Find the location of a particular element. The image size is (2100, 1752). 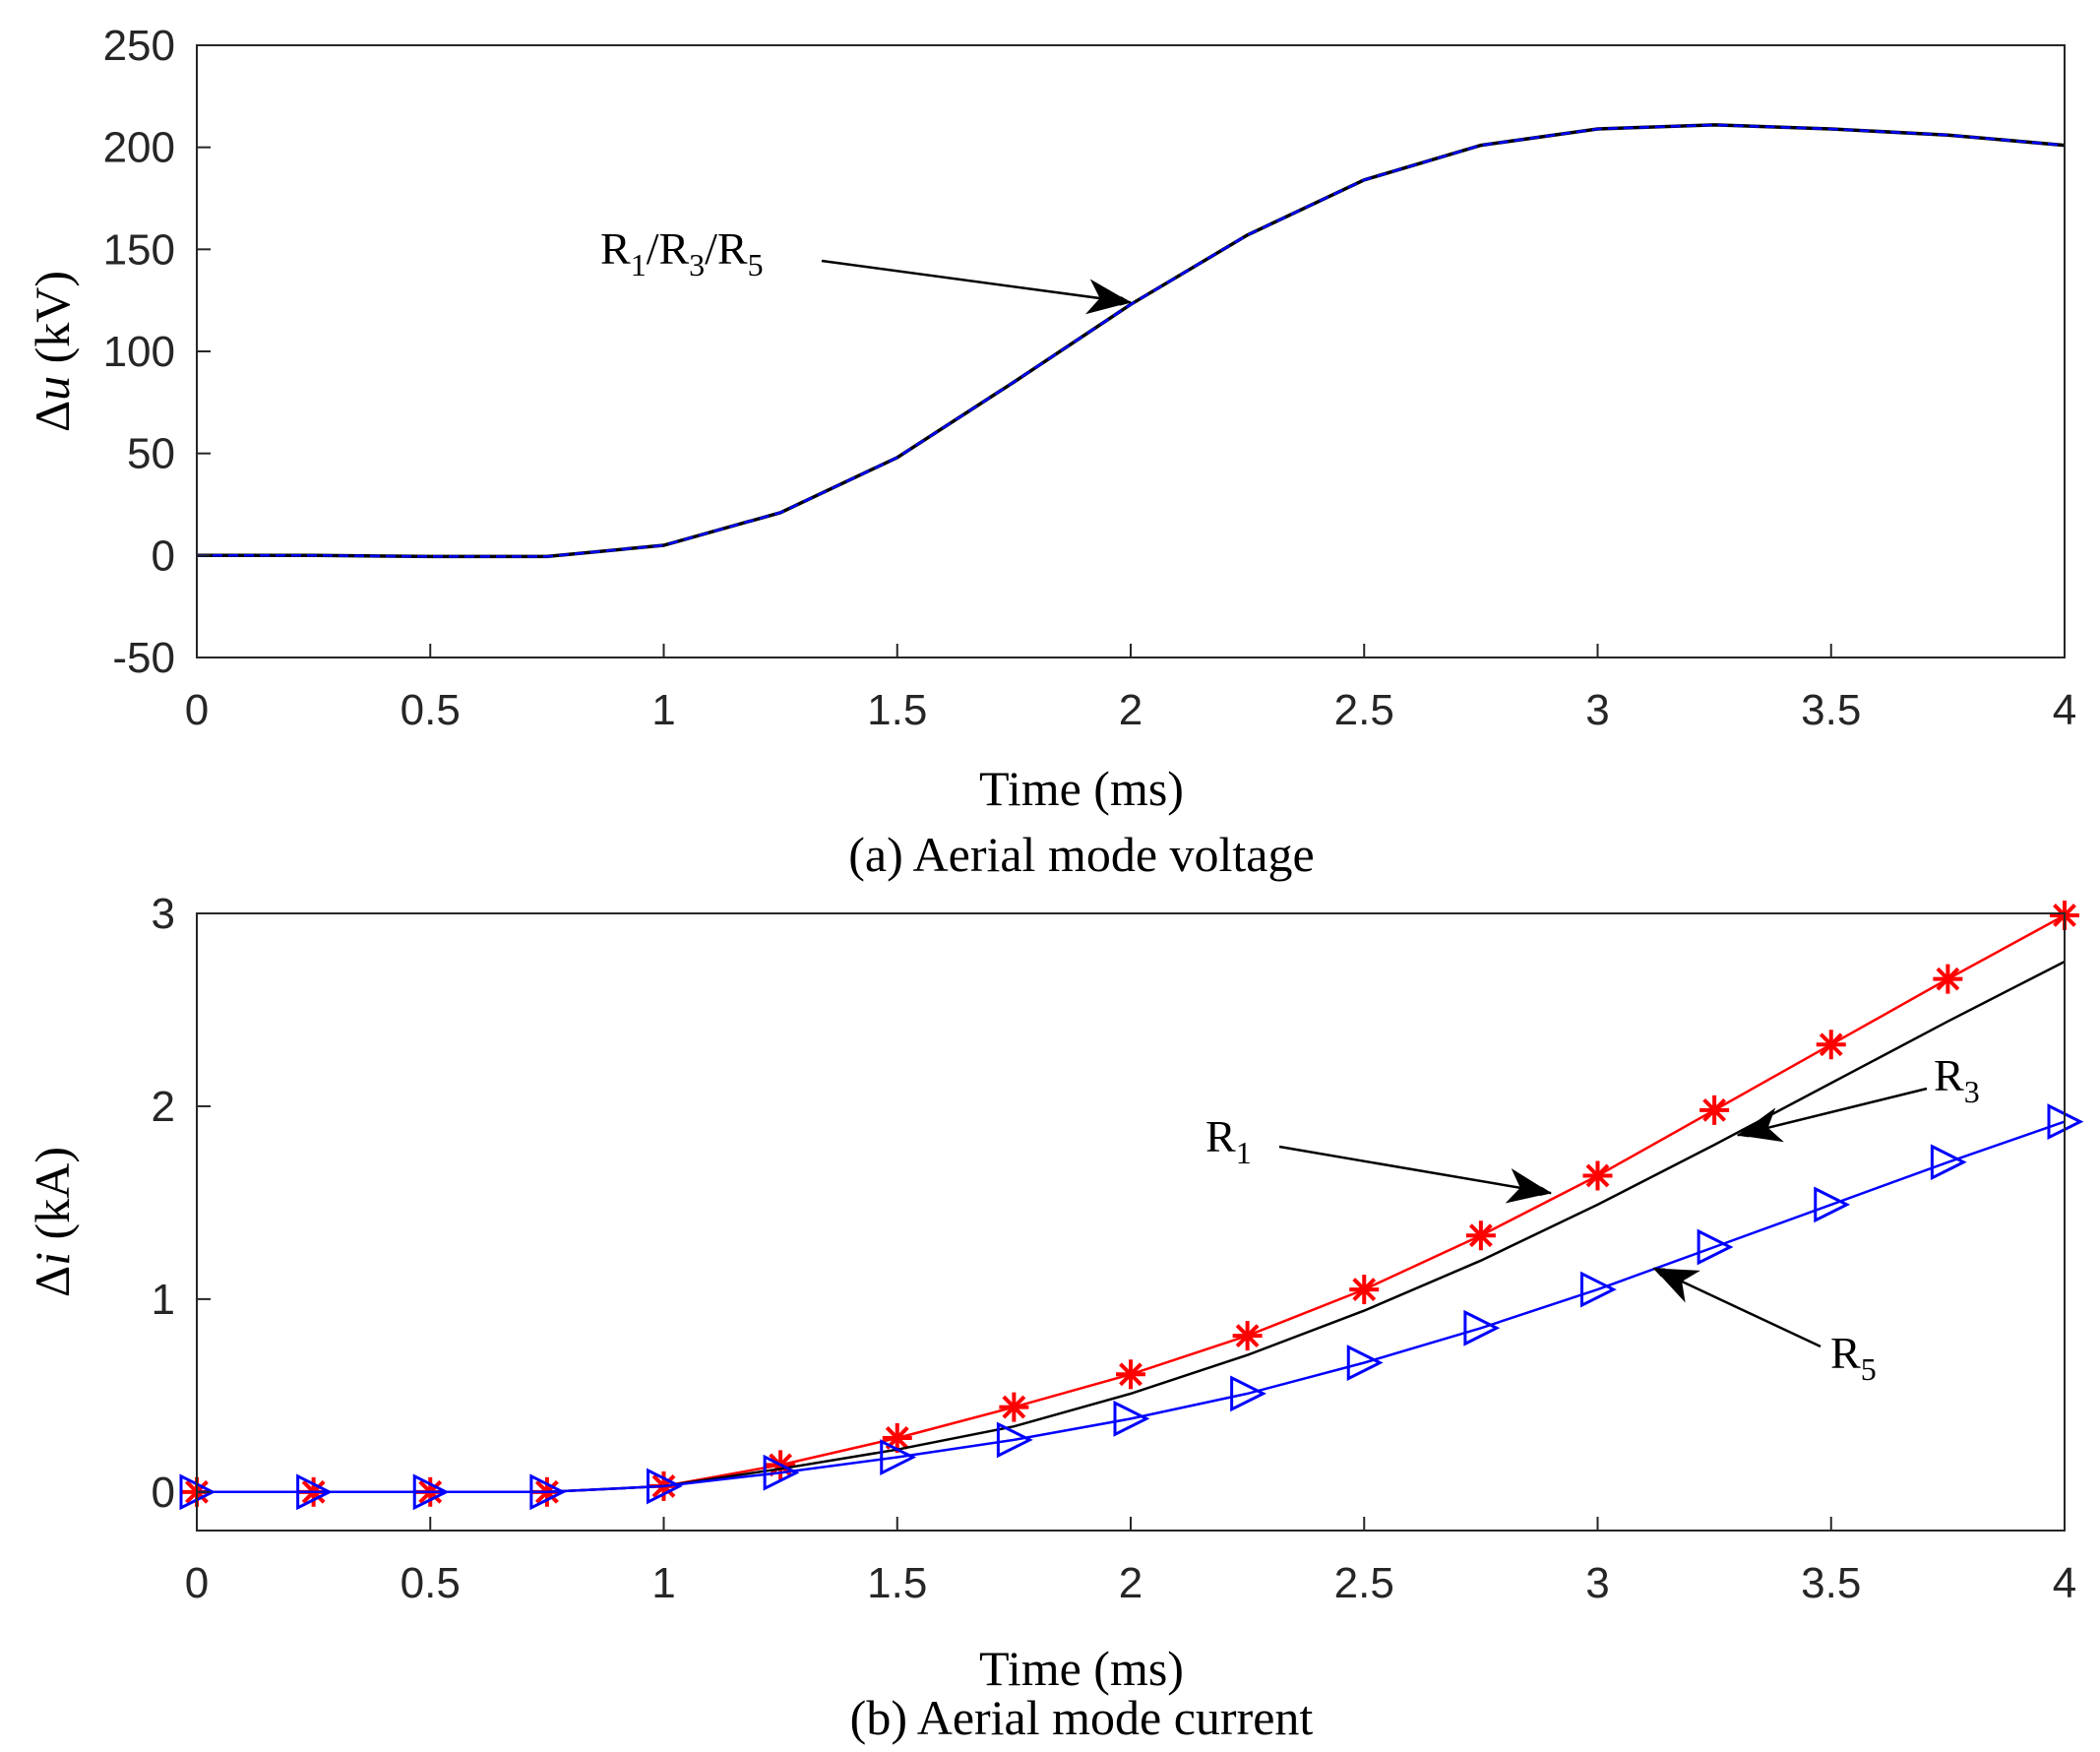

y-tick-label: 200 is located at coordinates (139, 148).